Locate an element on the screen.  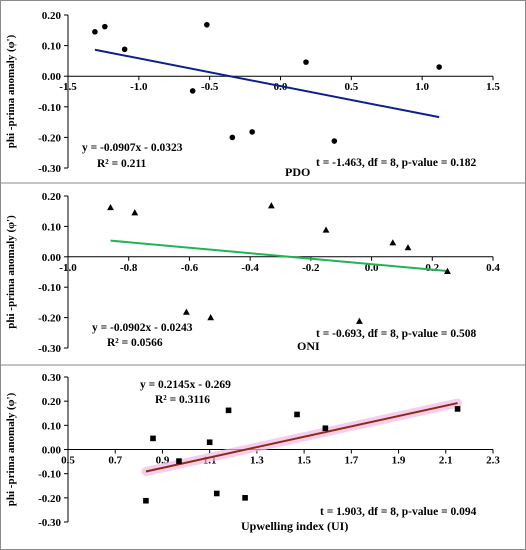
regression-equation: y = -0.0902x - 0.0243 is located at coordinates (142, 328).